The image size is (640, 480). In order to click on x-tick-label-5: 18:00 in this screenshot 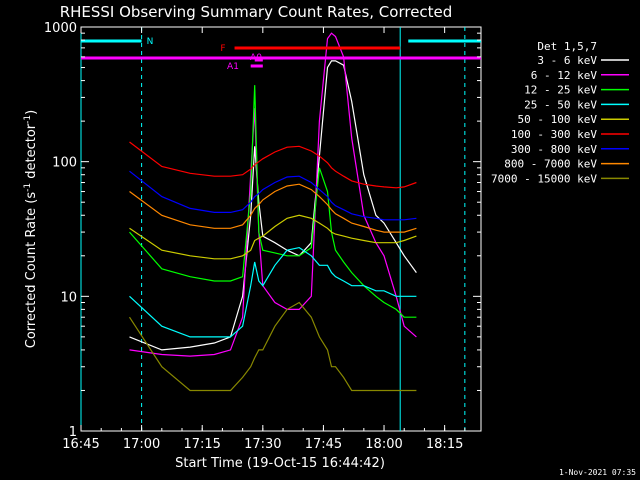, I will do `click(383, 444)`.